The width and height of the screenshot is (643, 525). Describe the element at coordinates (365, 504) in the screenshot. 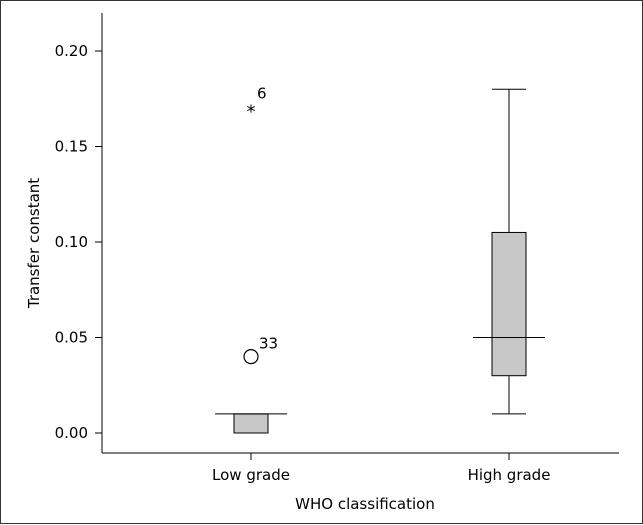

I see `x-axis-title: WHO classification` at that location.